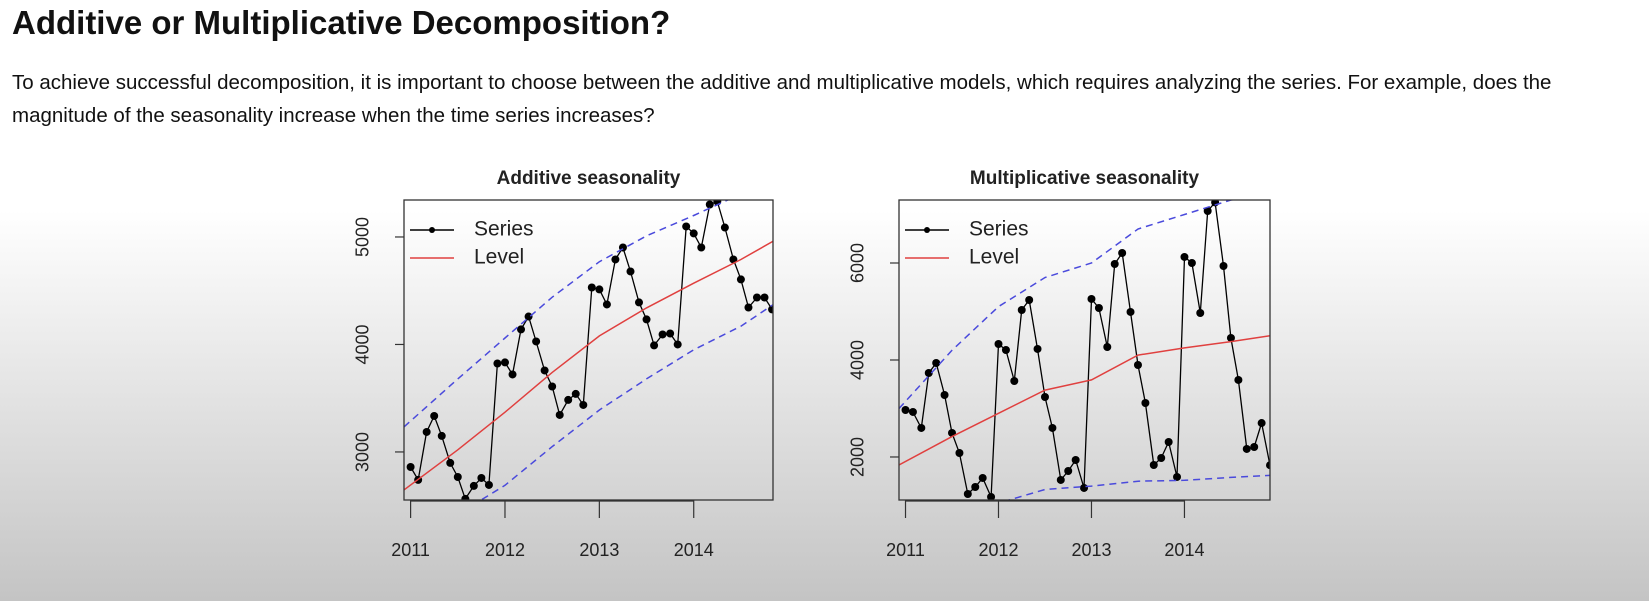  I want to click on plot-frame, so click(588, 350).